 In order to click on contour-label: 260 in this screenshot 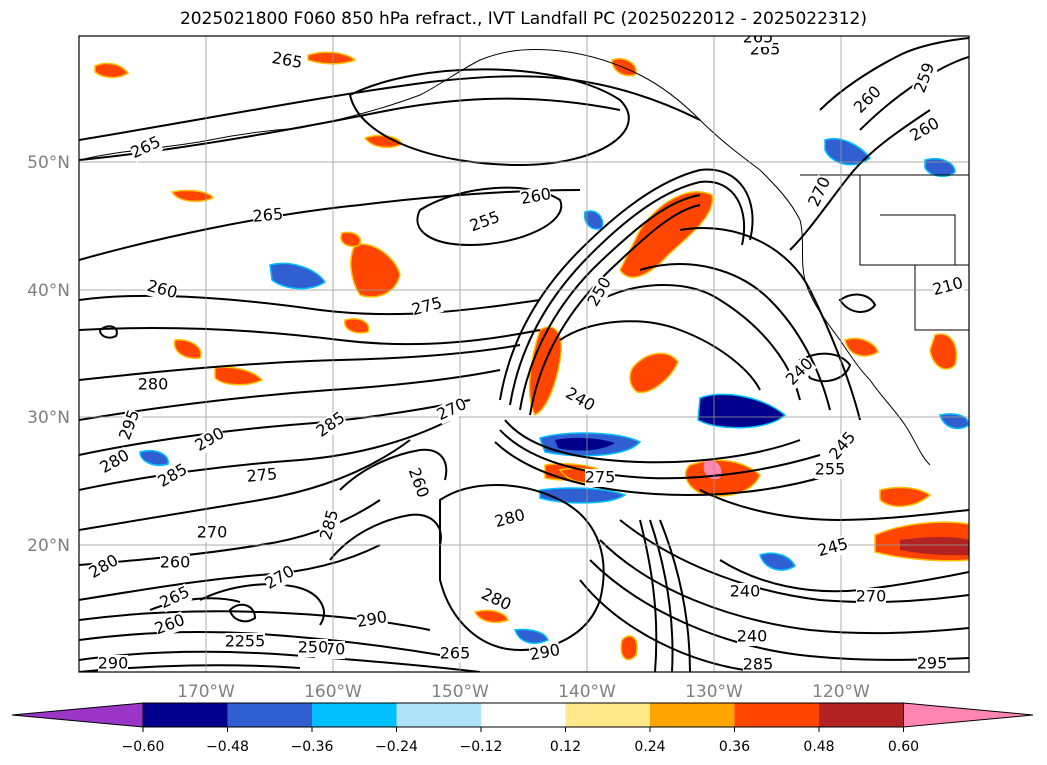, I will do `click(175, 562)`.